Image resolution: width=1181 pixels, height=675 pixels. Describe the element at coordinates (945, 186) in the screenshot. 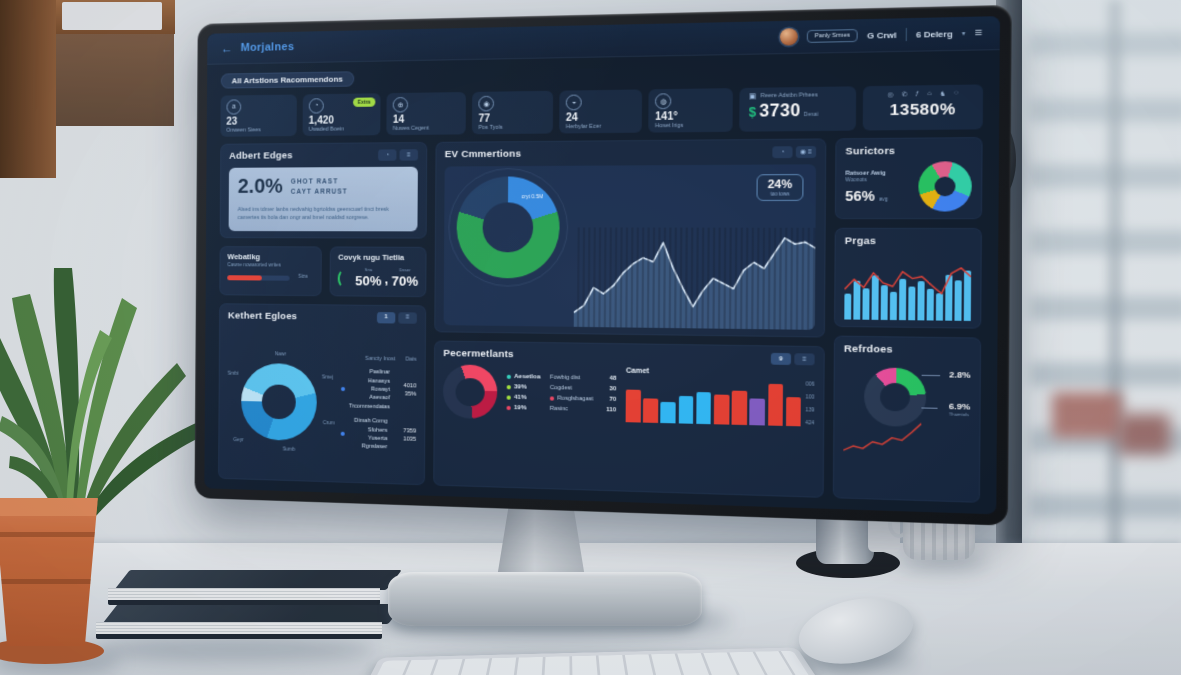

I see `surictors-donut` at that location.